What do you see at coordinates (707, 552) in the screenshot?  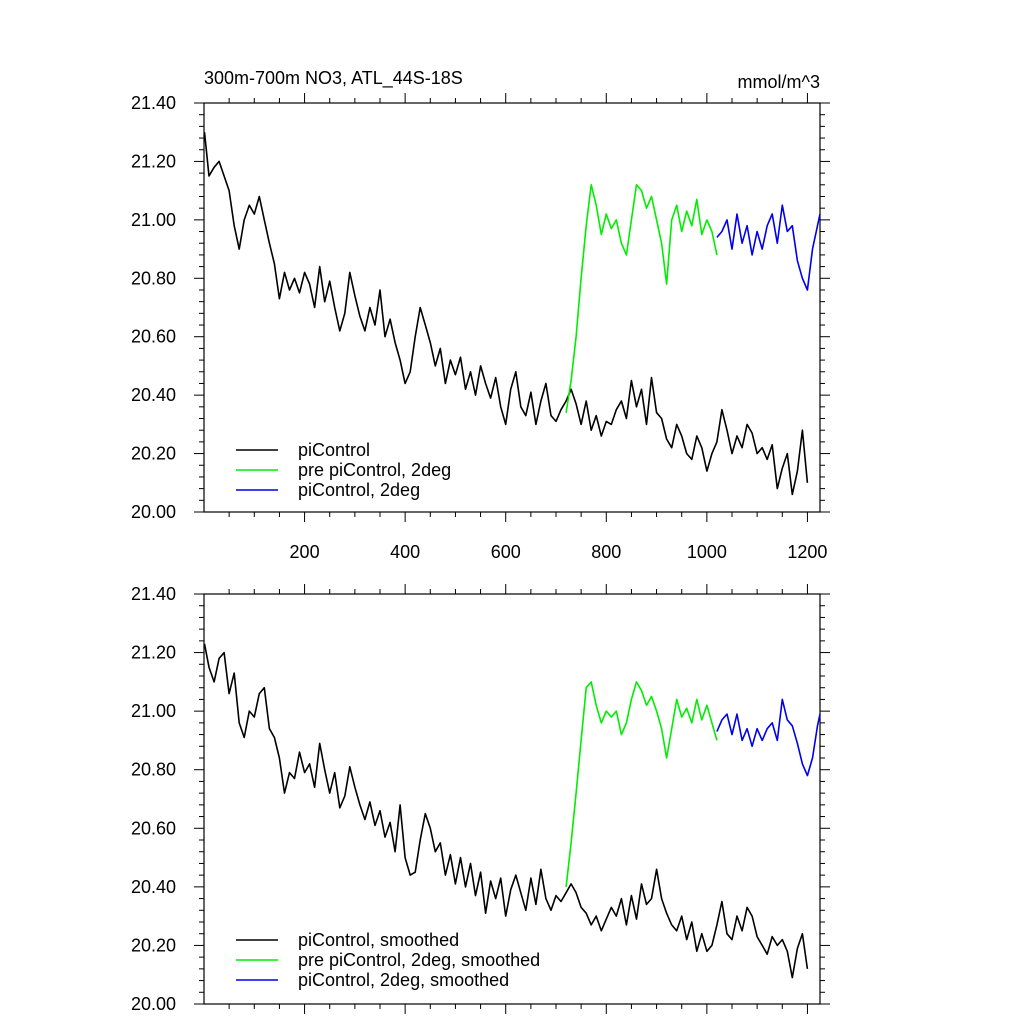 I see `x-tick-label: 1000` at bounding box center [707, 552].